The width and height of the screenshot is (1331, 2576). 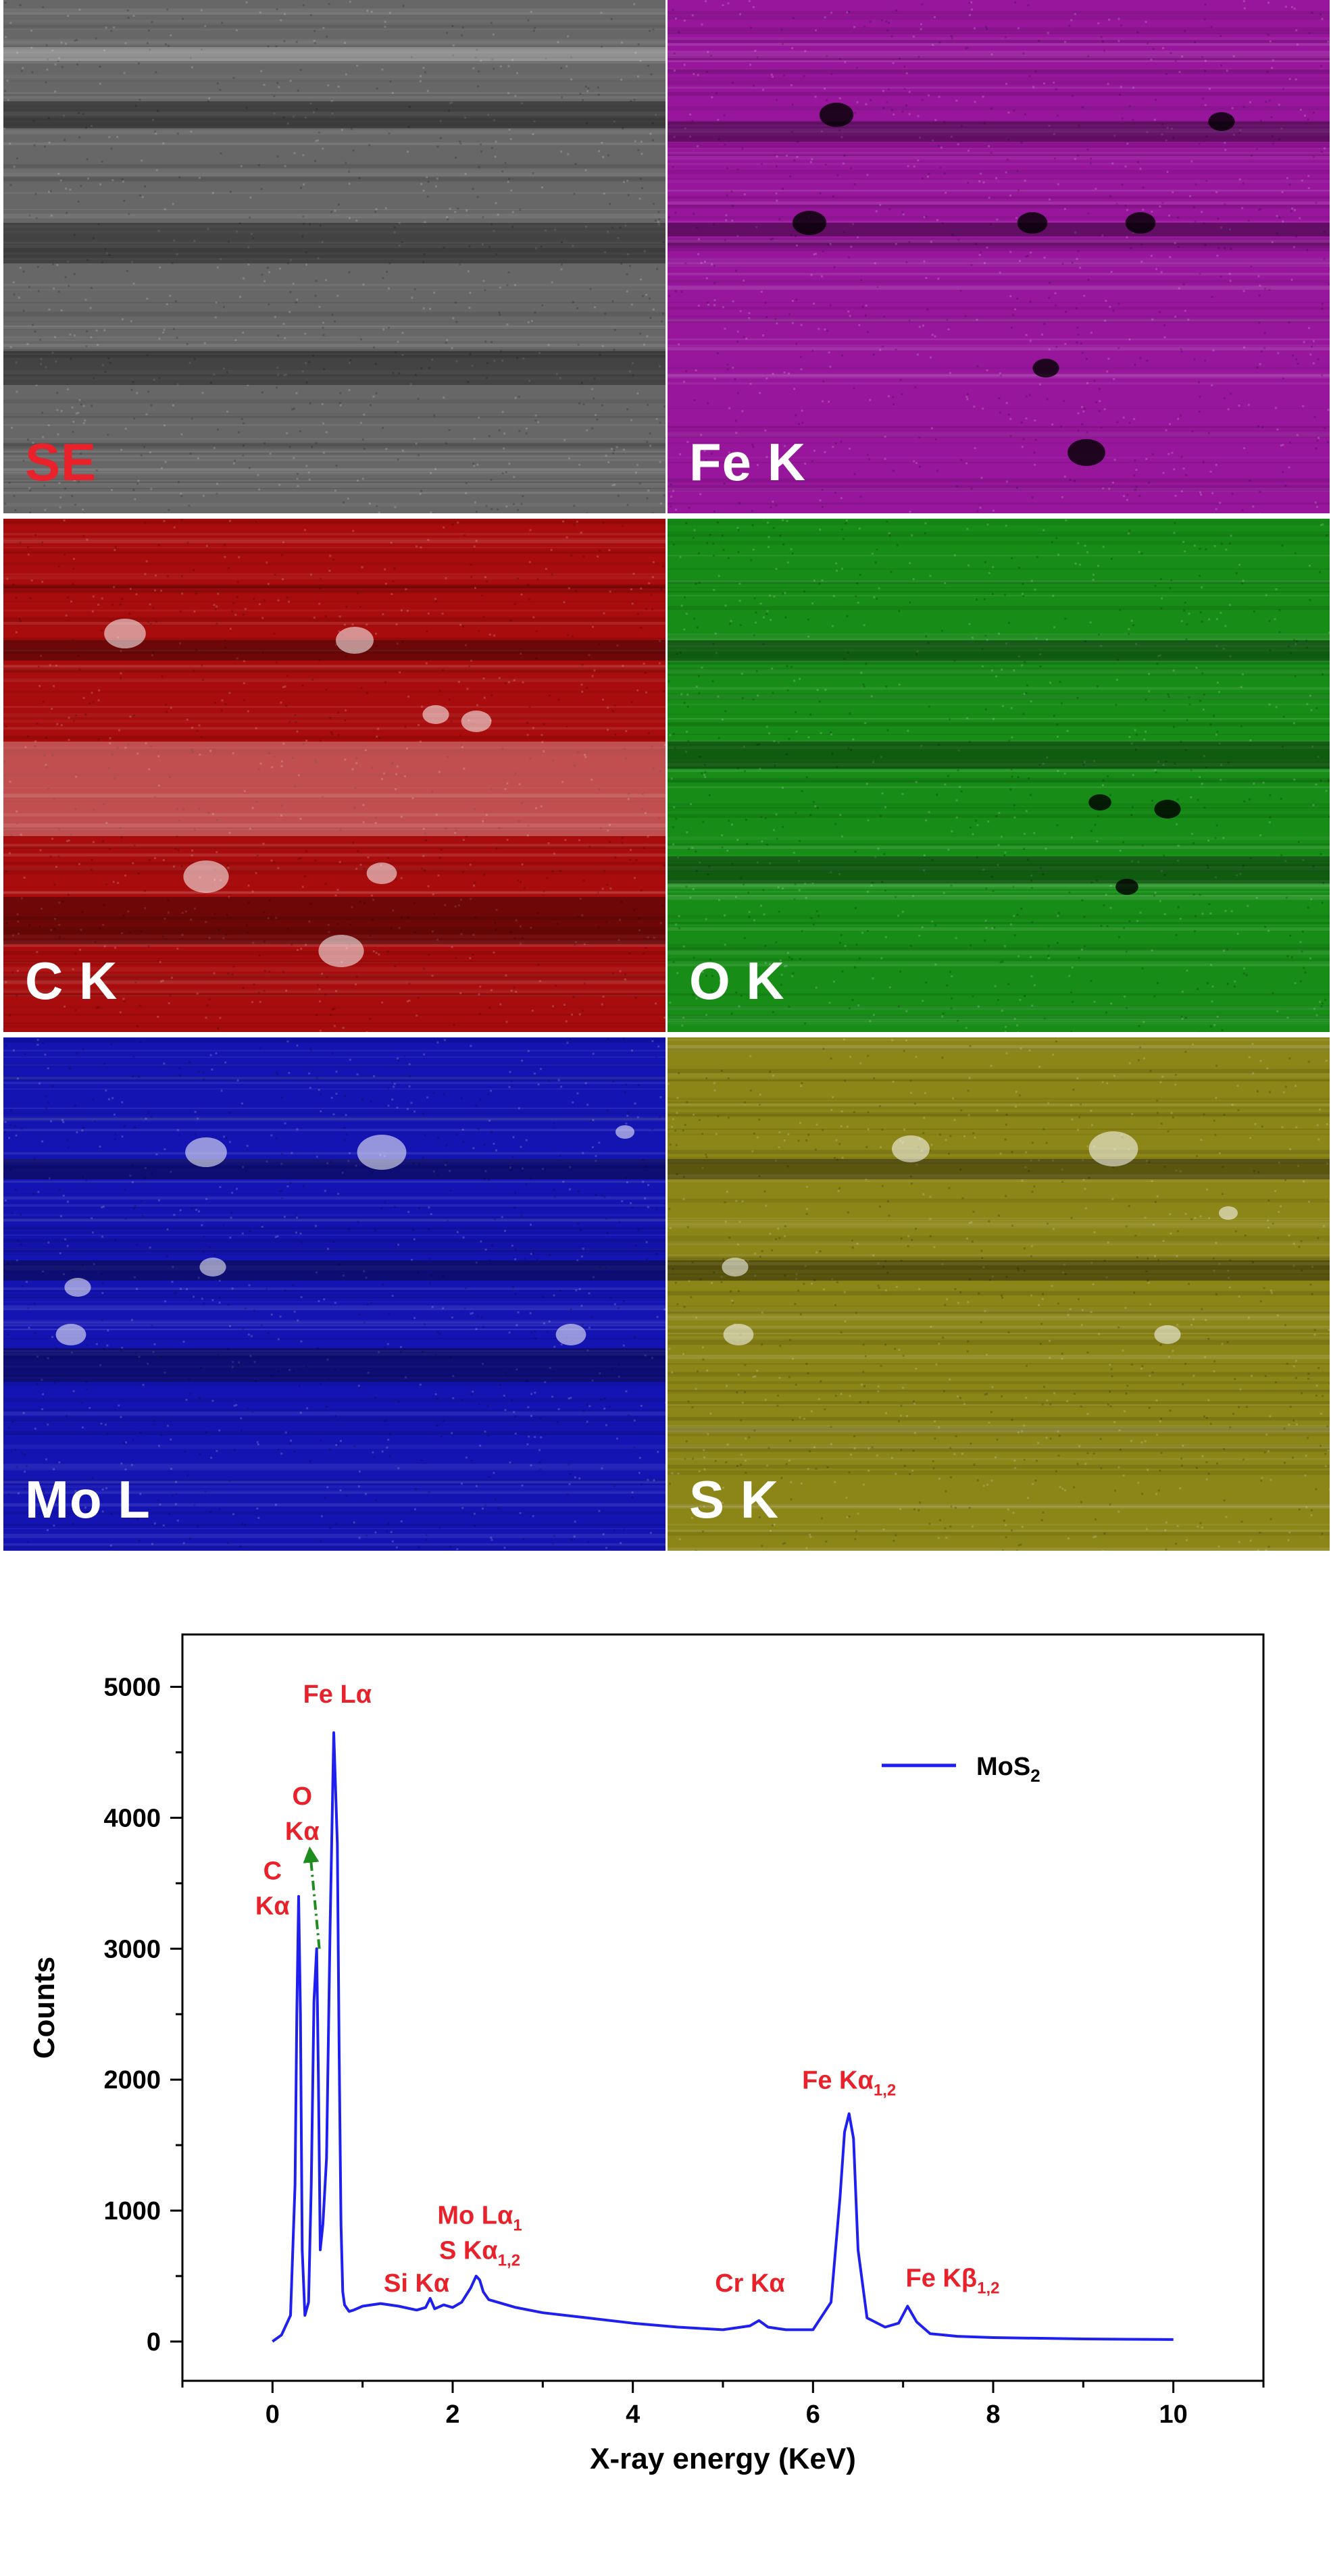 I want to click on fe-label: Fe K, so click(x=747, y=462).